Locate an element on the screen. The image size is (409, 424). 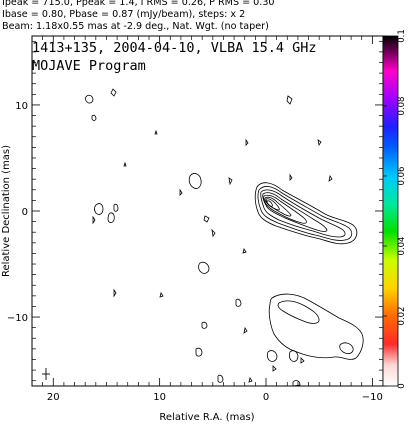
plot-subtitle: MOJAVE Program is located at coordinates (89, 66).